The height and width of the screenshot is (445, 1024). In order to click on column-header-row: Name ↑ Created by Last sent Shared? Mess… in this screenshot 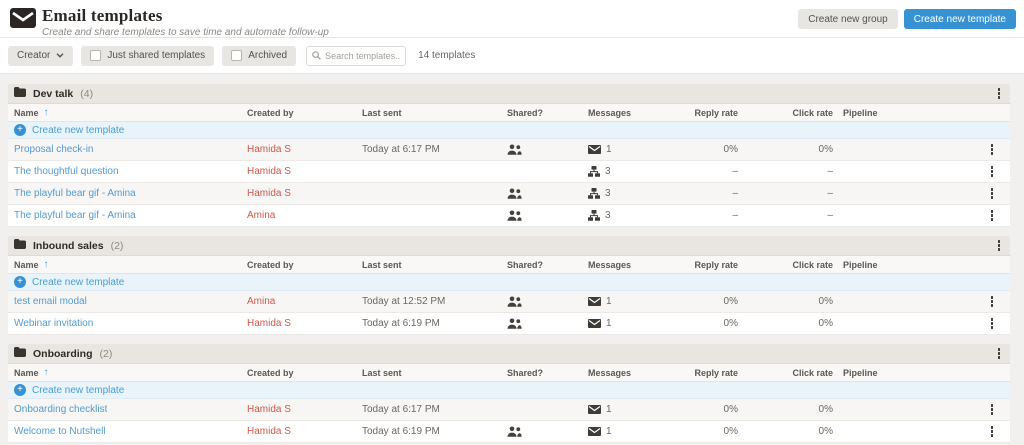, I will do `click(509, 113)`.